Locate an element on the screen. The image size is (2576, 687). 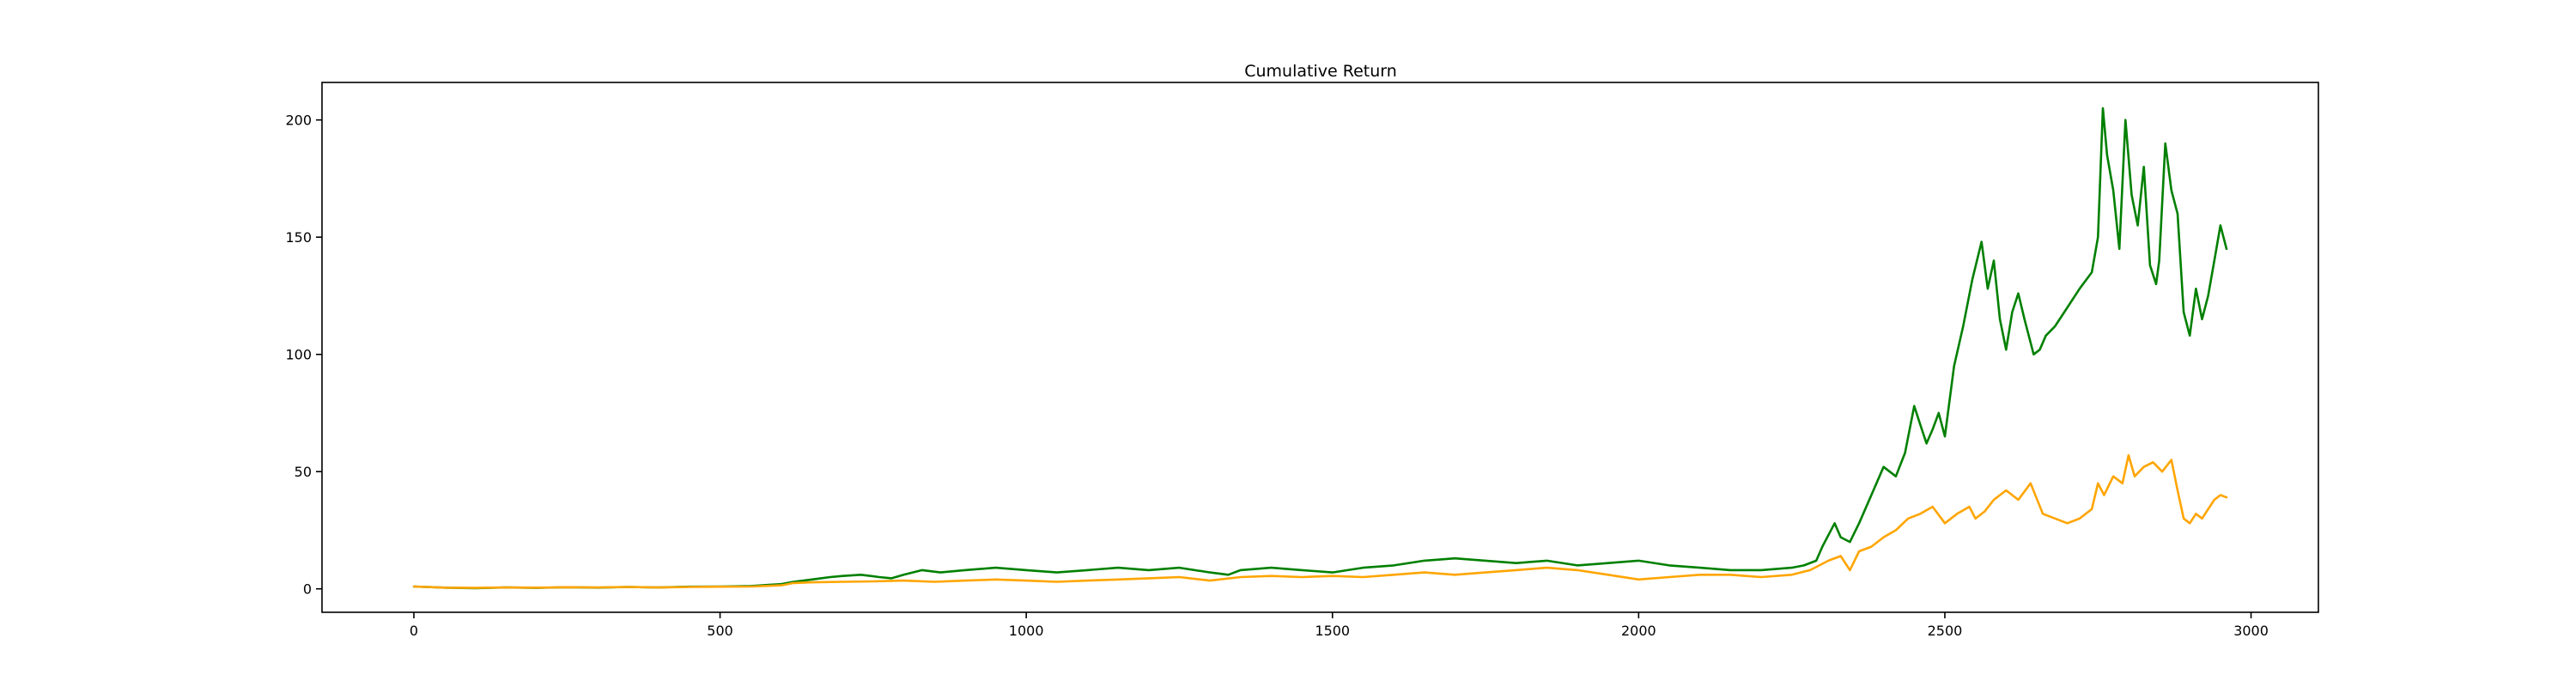
y-tick-label: 100 is located at coordinates (298, 355).